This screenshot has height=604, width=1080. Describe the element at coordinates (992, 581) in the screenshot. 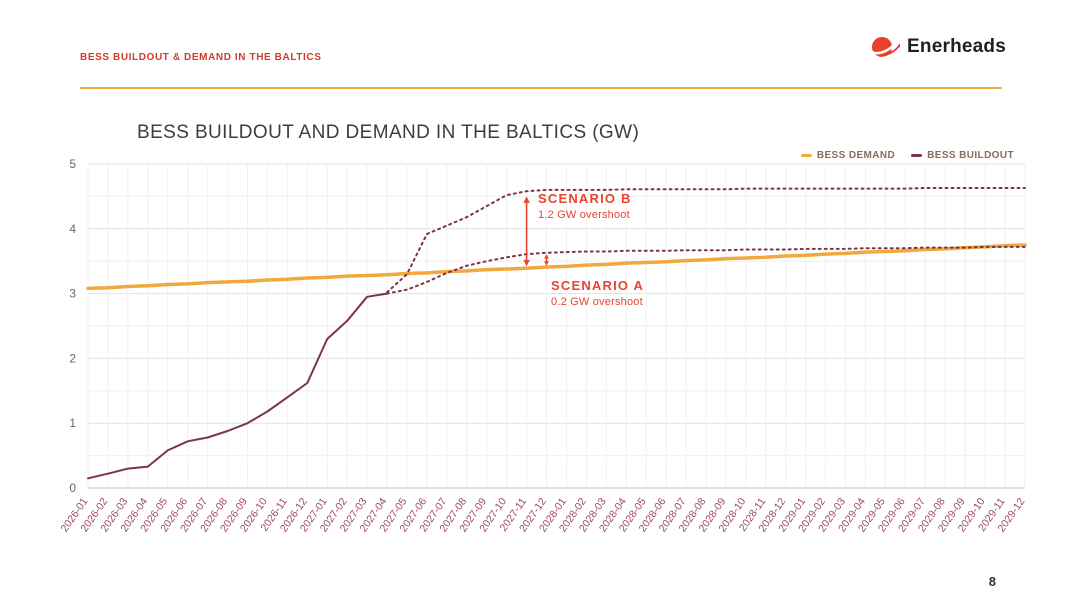

I see `page-number: 8` at that location.